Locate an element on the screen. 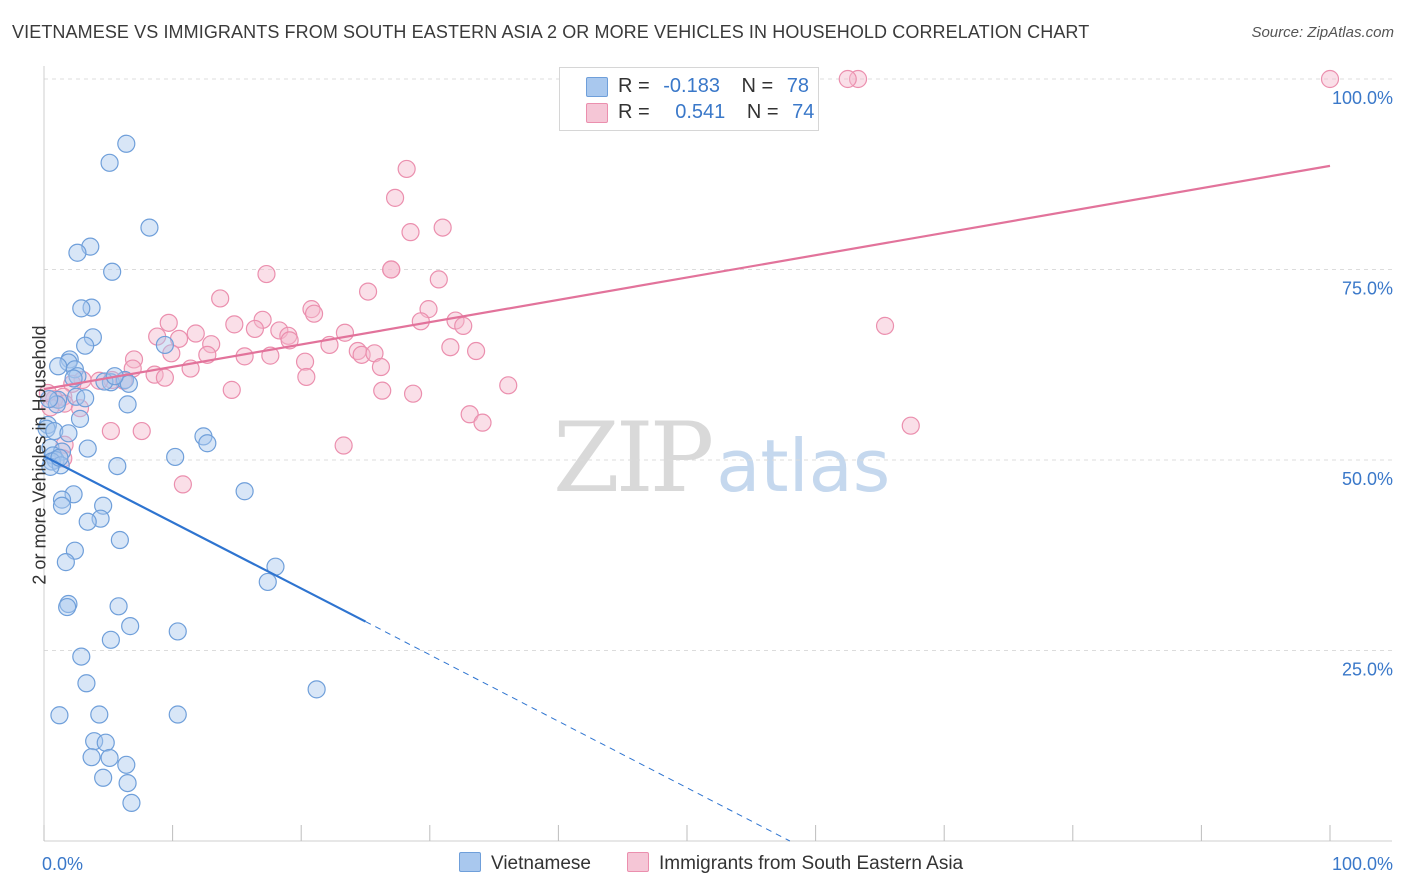  legend-text: R = 0.541 N = 74 is located at coordinates (716, 112).